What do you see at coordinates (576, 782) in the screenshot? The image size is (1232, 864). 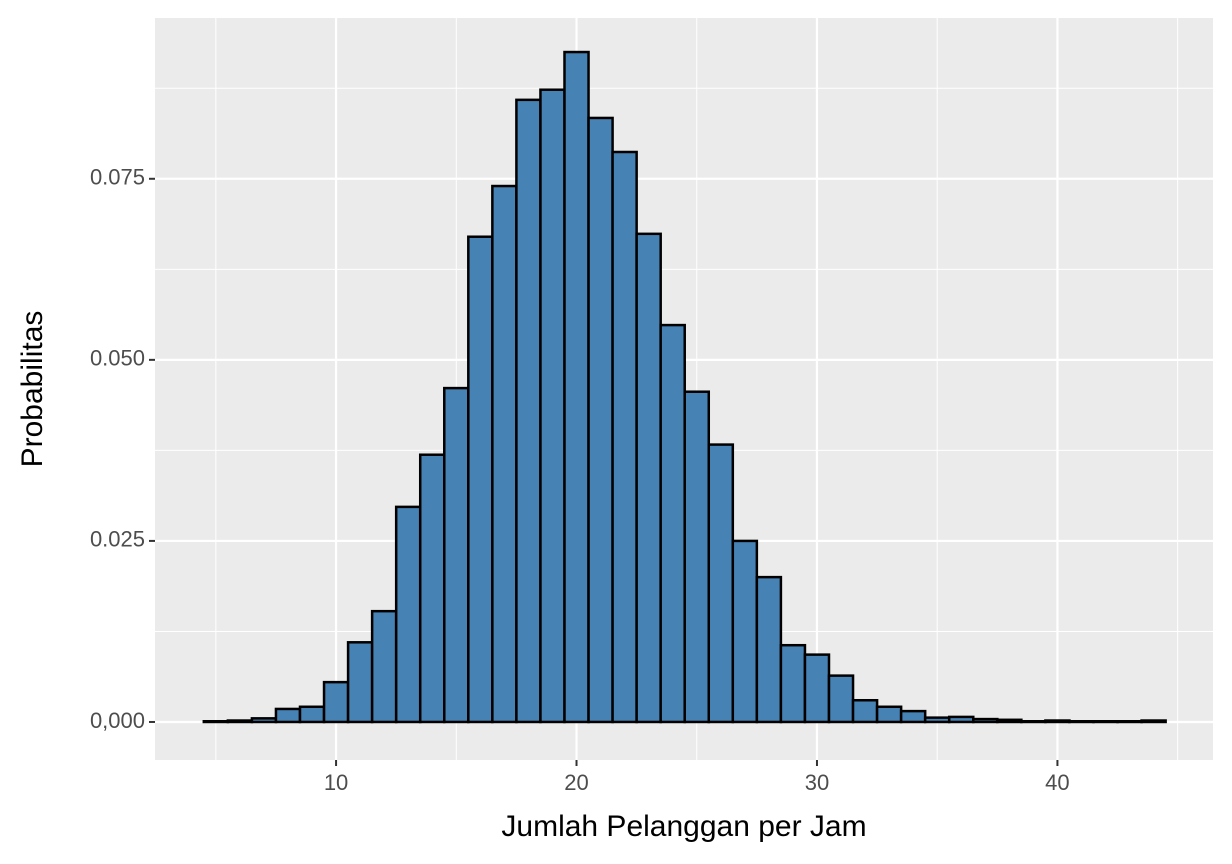 I see `x-tick-label: 20` at bounding box center [576, 782].